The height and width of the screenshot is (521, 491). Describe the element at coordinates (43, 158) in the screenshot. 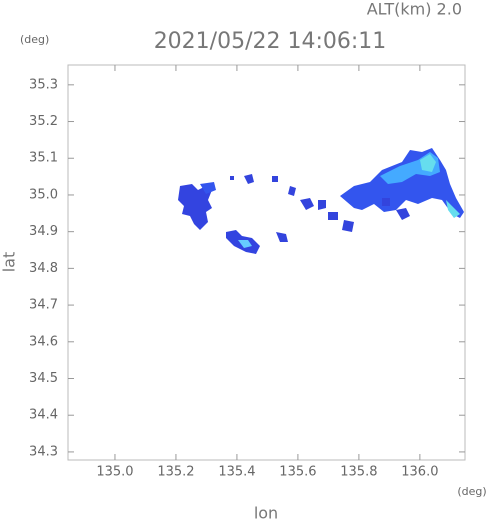

I see `y-tick-label: 35.1` at that location.